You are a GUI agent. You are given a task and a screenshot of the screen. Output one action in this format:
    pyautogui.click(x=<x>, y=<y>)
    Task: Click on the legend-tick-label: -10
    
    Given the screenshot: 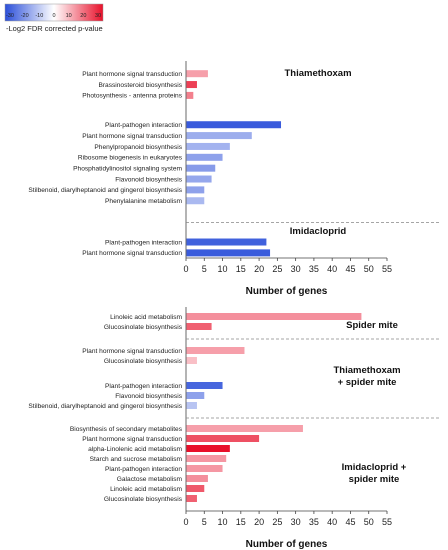 What is the action you would take?
    pyautogui.click(x=39, y=16)
    